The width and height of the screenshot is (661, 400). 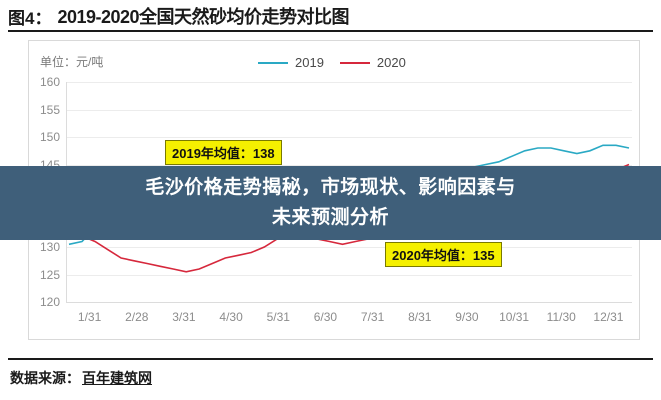 What do you see at coordinates (330, 217) in the screenshot?
I see `overlay-line-2: 未来预测分析` at bounding box center [330, 217].